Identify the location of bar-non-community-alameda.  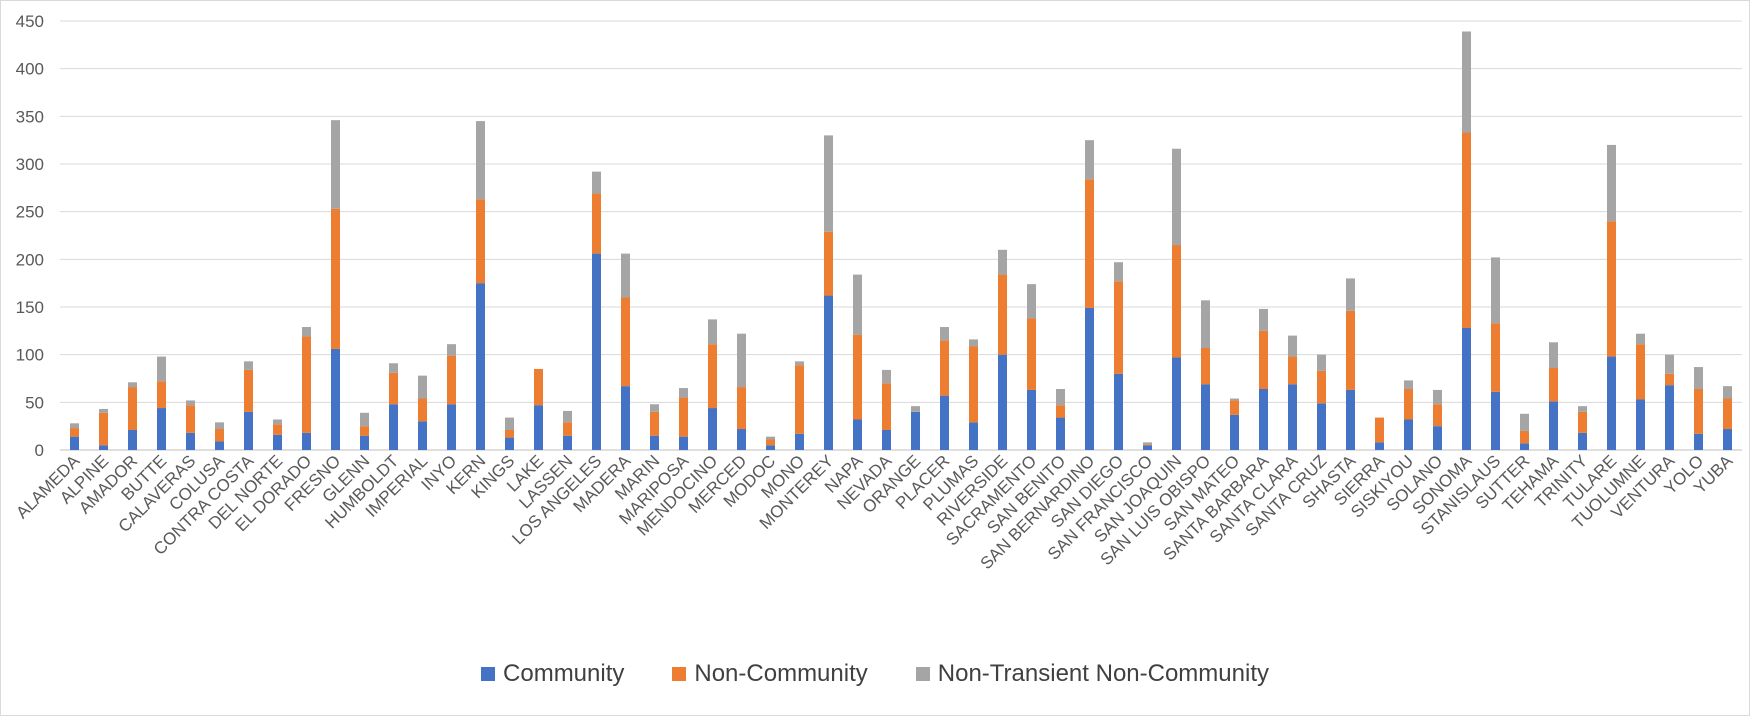
(74, 432).